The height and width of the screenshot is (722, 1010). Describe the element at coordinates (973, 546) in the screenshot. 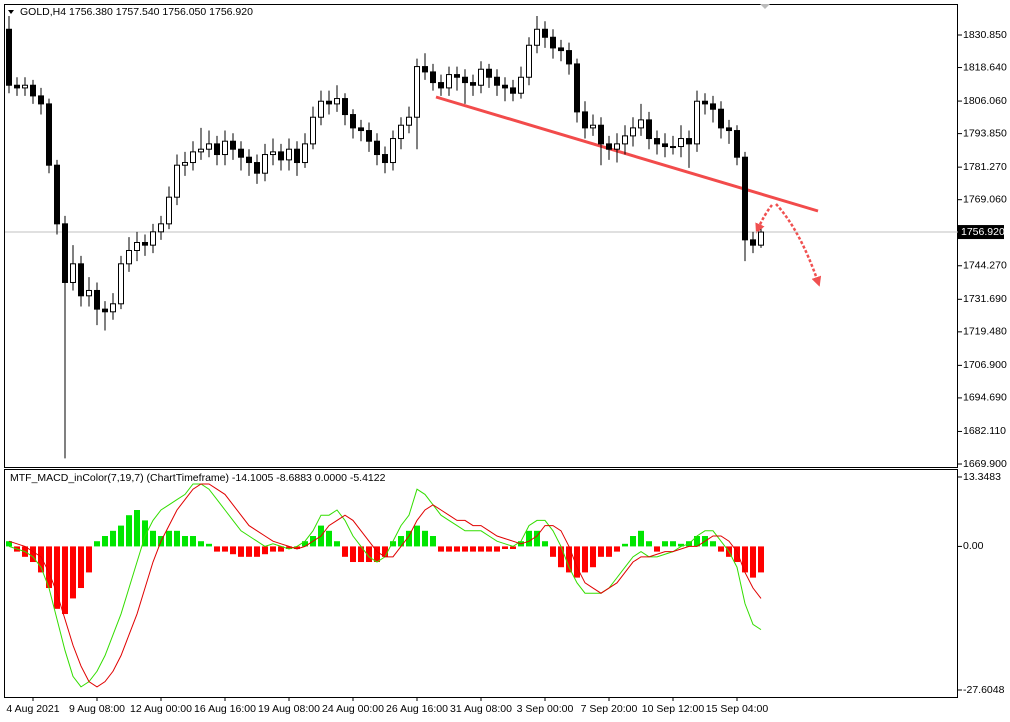

I see `y-tick-label: 0.00` at that location.